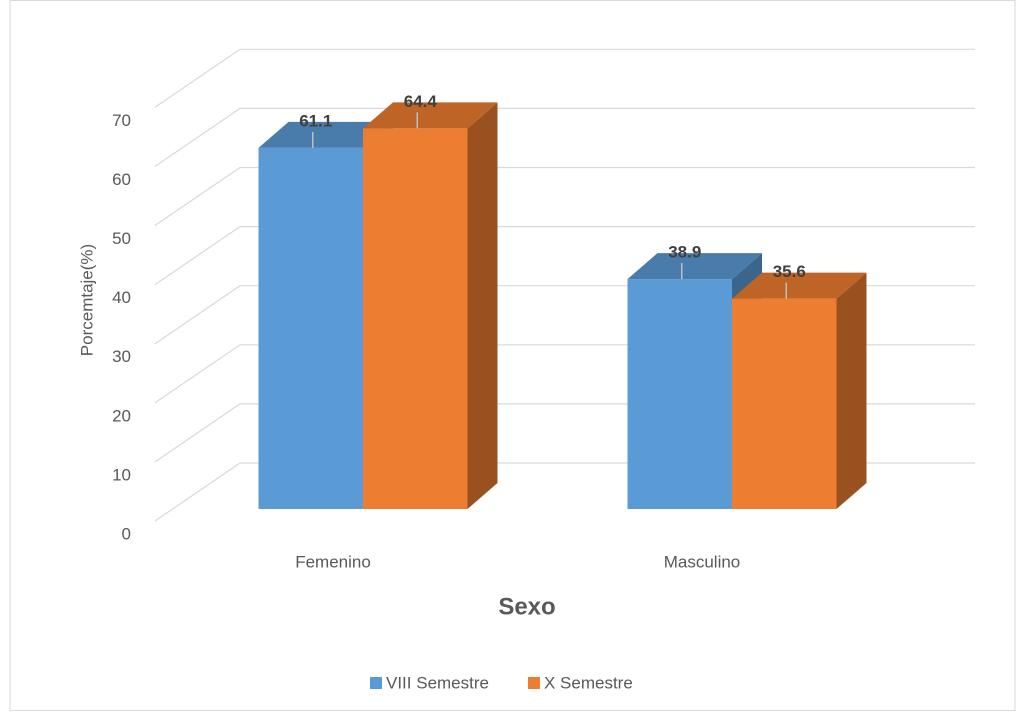  I want to click on value-label: 35.6, so click(789, 271).